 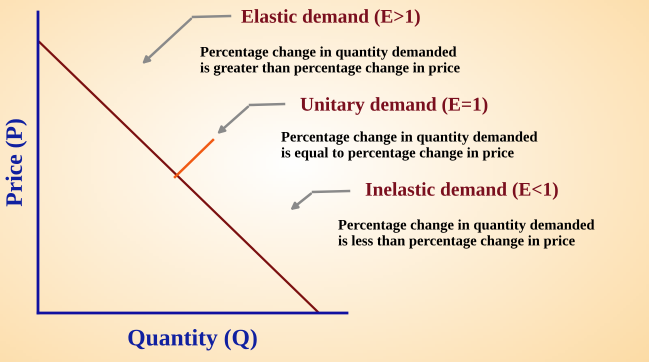 What do you see at coordinates (394, 106) in the screenshot?
I see `annotation: Unitary demand (E=1)` at bounding box center [394, 106].